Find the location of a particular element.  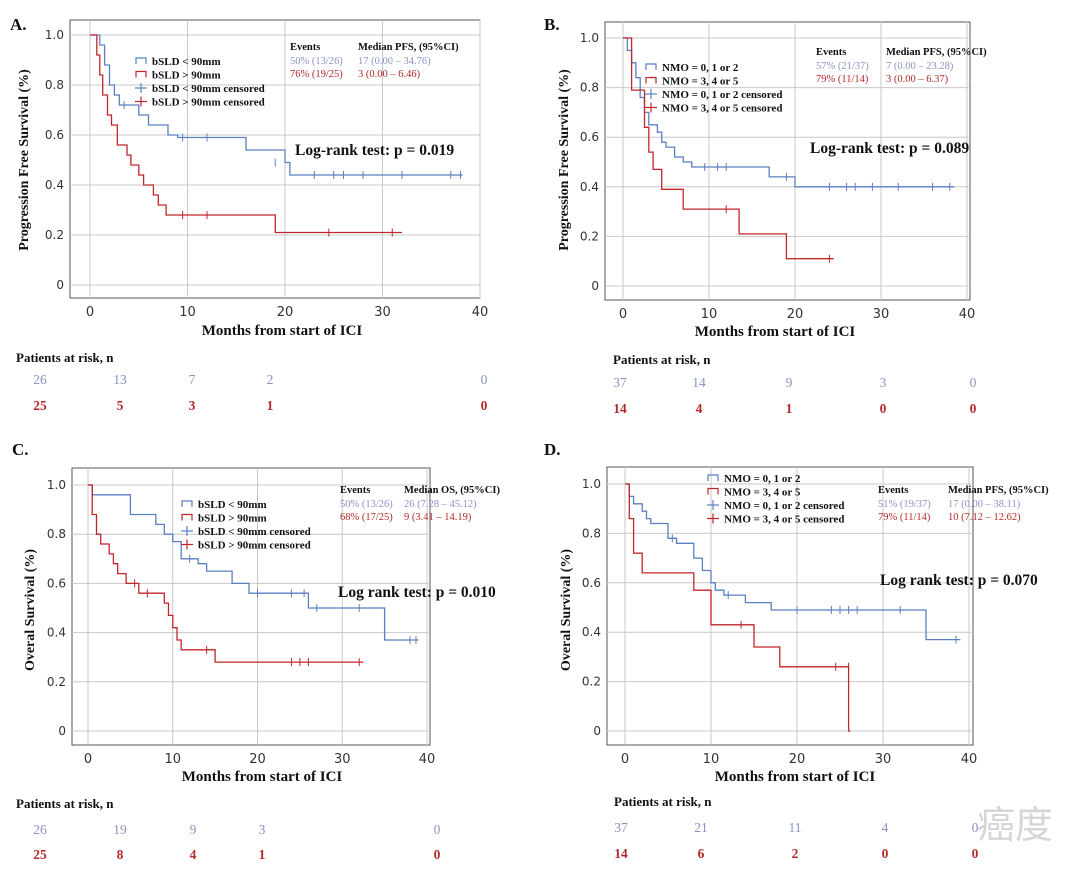

events-value: 79% (11/14) is located at coordinates (904, 517).